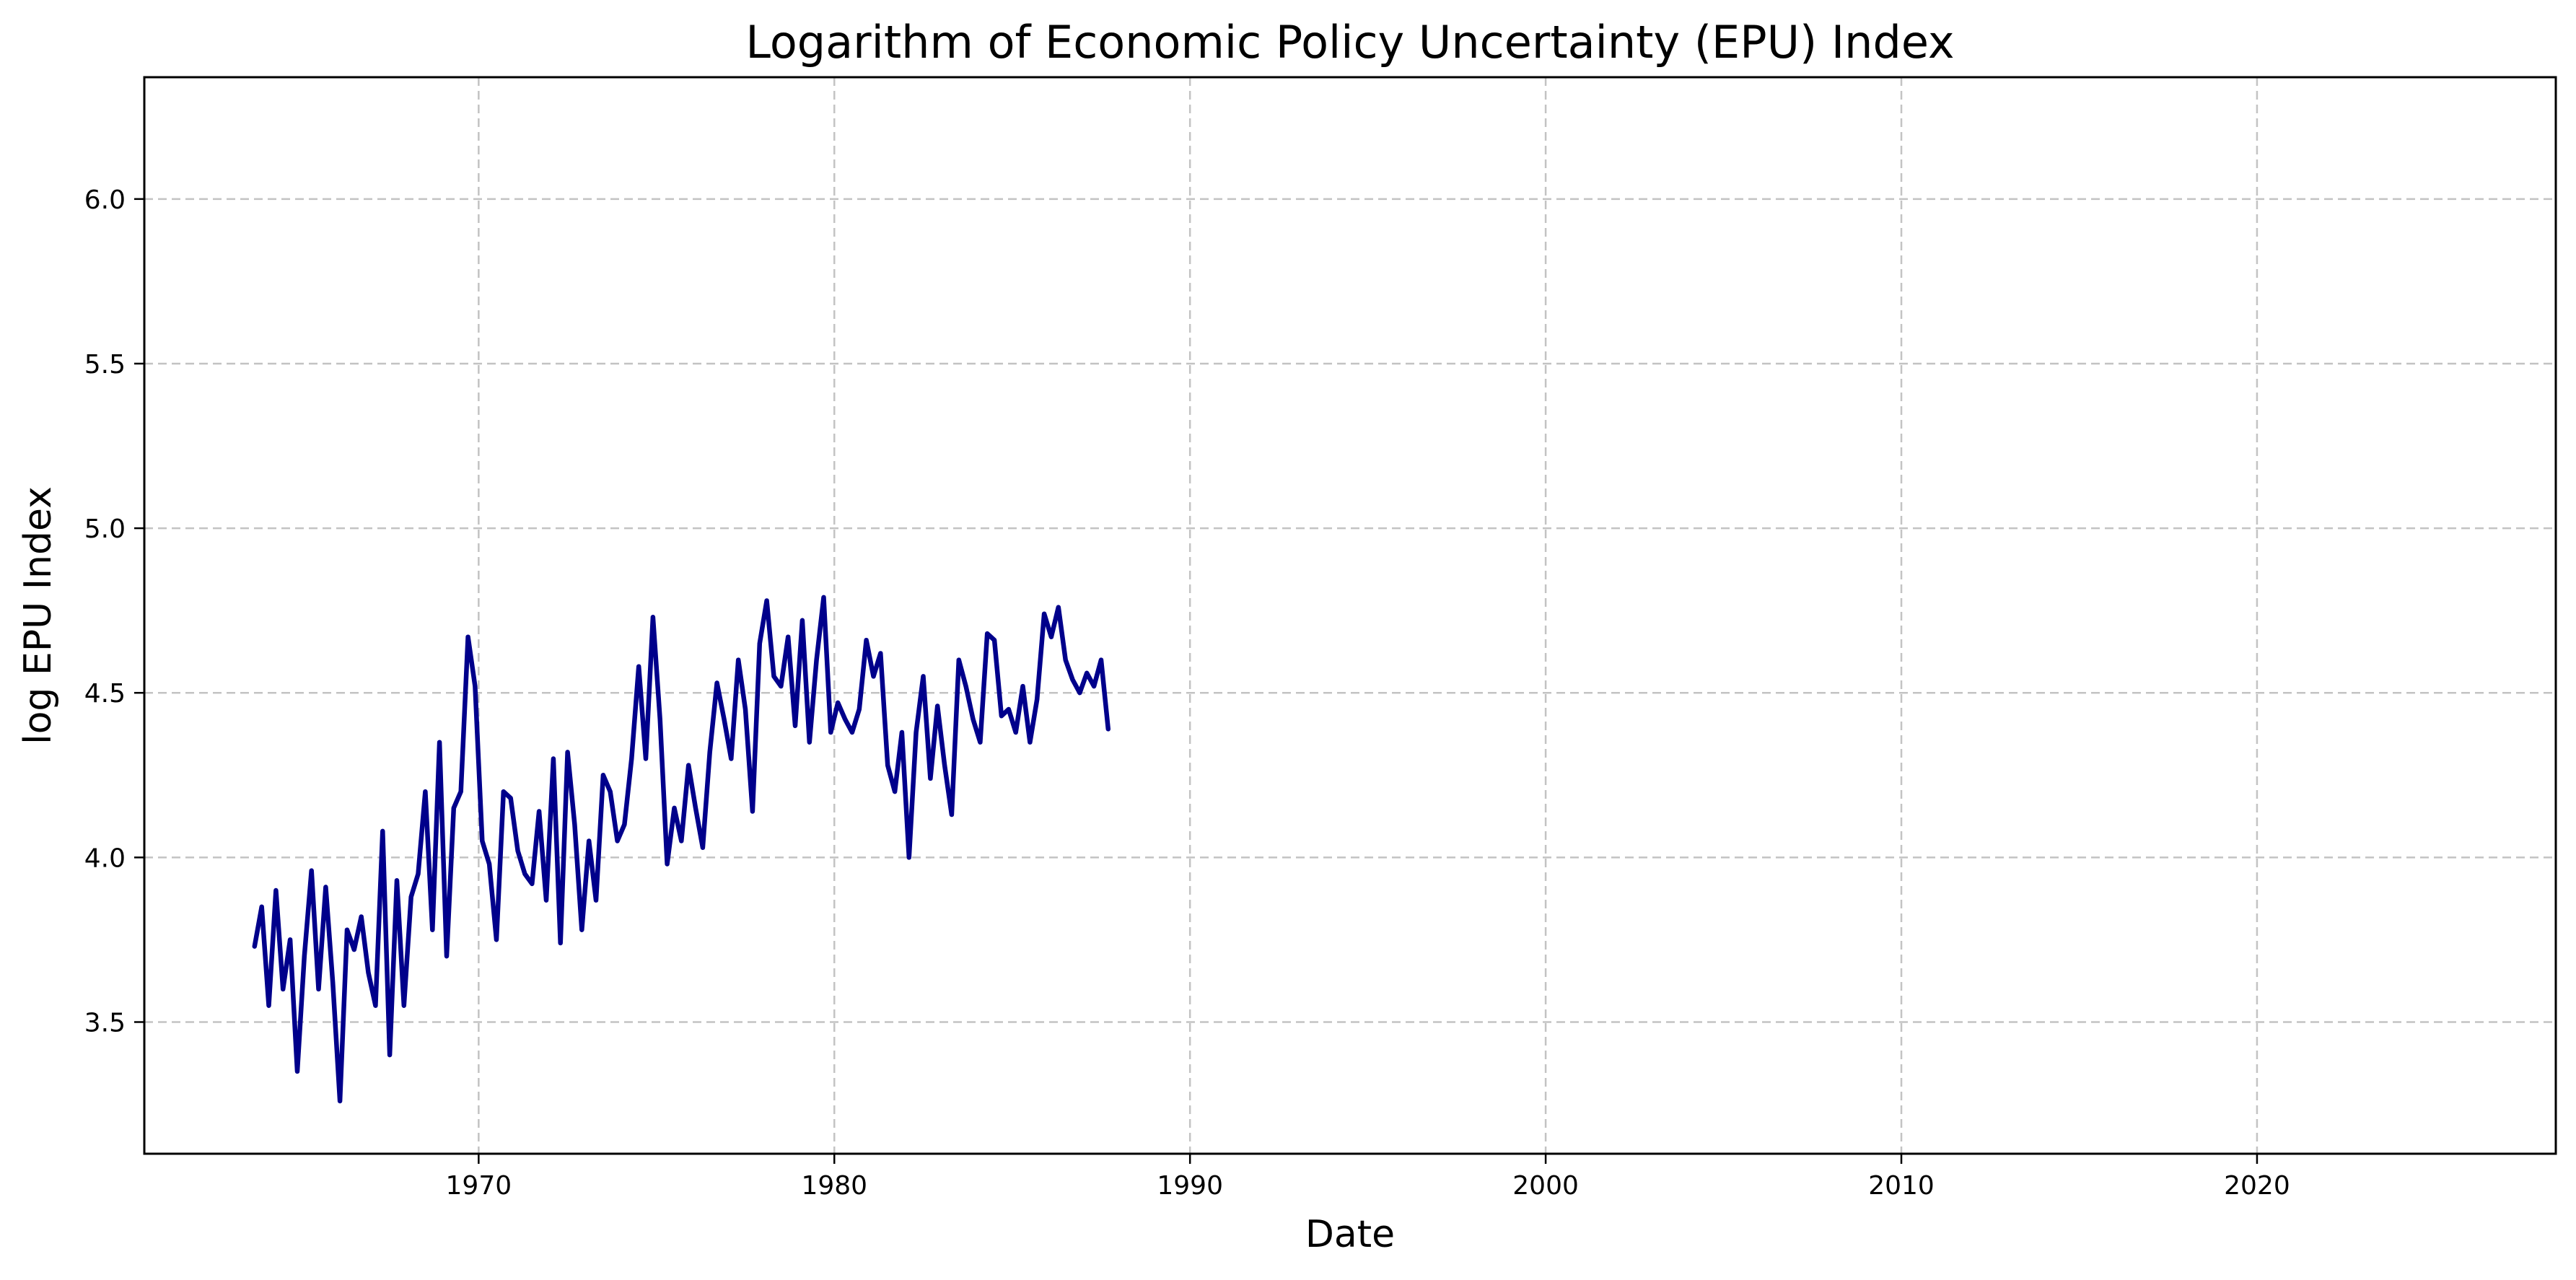 This screenshot has height=1280, width=2576. What do you see at coordinates (1350, 1234) in the screenshot?
I see `x-axis-label: Date` at bounding box center [1350, 1234].